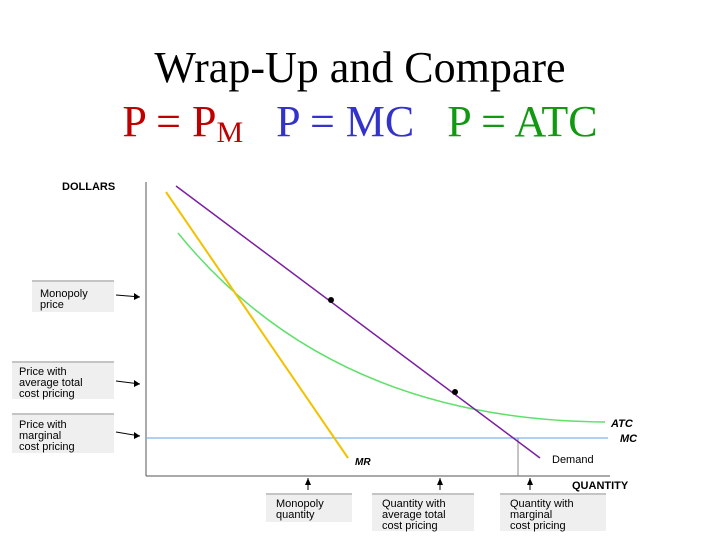 This screenshot has height=540, width=720. I want to click on y-axis-label: DOLLARS, so click(88, 187).